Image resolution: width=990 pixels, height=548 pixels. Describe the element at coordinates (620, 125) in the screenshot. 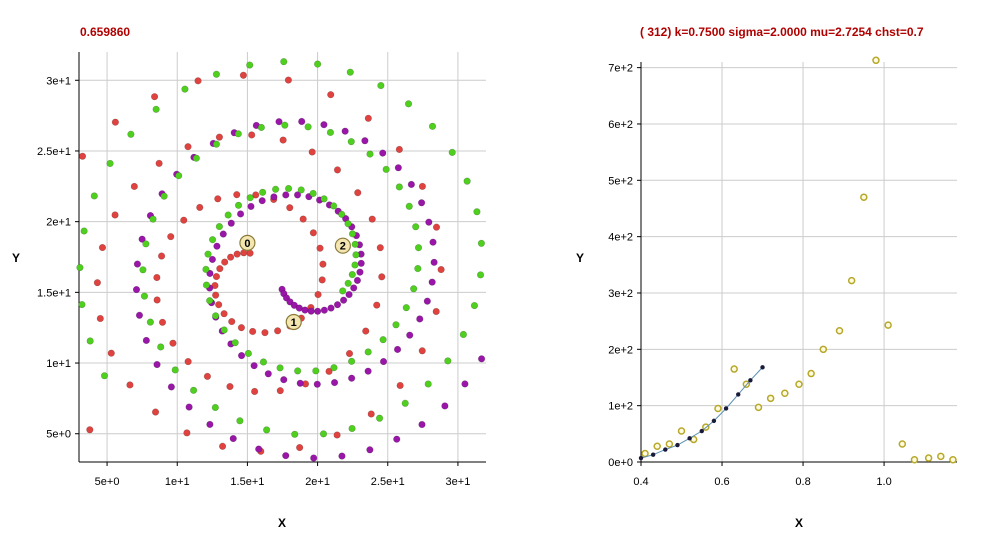

I see `y-tick-label: 6e+2` at that location.